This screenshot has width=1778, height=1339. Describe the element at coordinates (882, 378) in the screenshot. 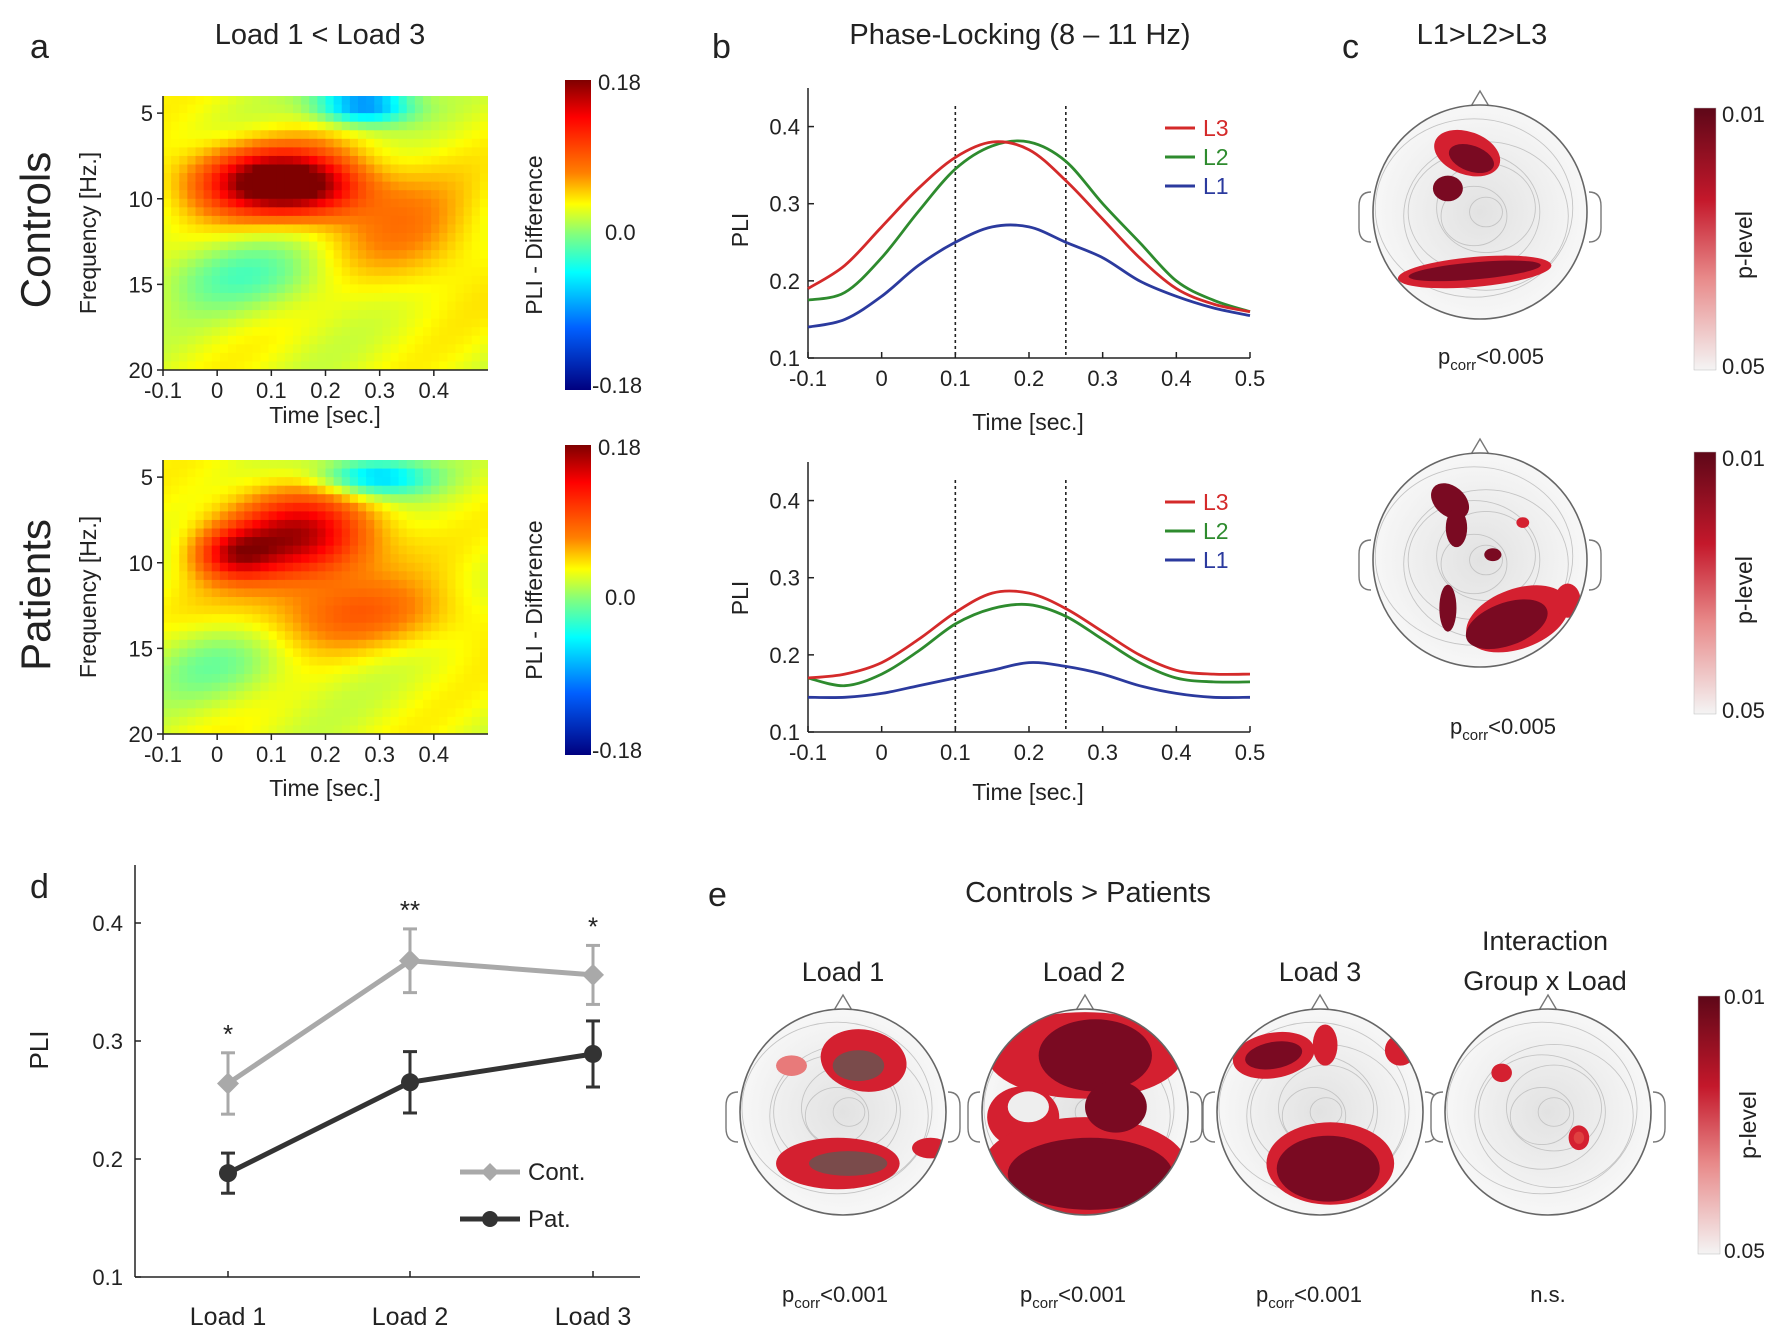

I see `lineplot-xtick-label: 0` at that location.